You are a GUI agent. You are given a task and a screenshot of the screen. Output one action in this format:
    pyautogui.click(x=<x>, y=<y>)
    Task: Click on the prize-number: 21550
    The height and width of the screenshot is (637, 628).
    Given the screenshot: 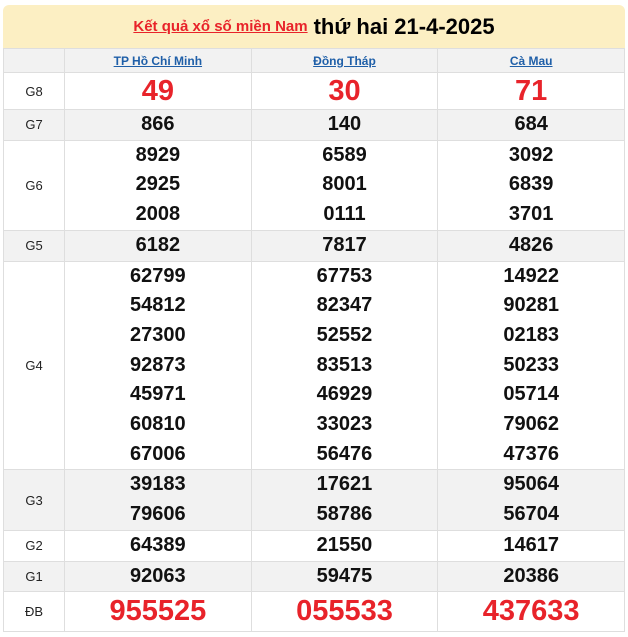 What is the action you would take?
    pyautogui.click(x=344, y=544)
    